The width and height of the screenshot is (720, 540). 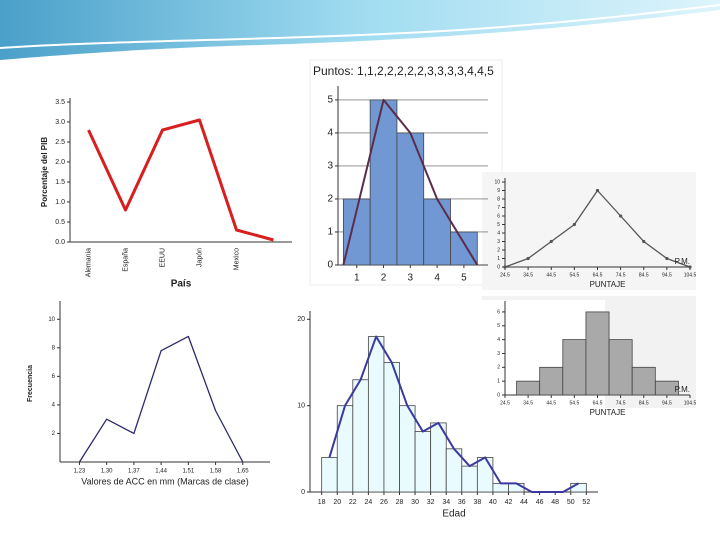 I want to click on x-tick-label: Alemania, so click(x=88, y=262).